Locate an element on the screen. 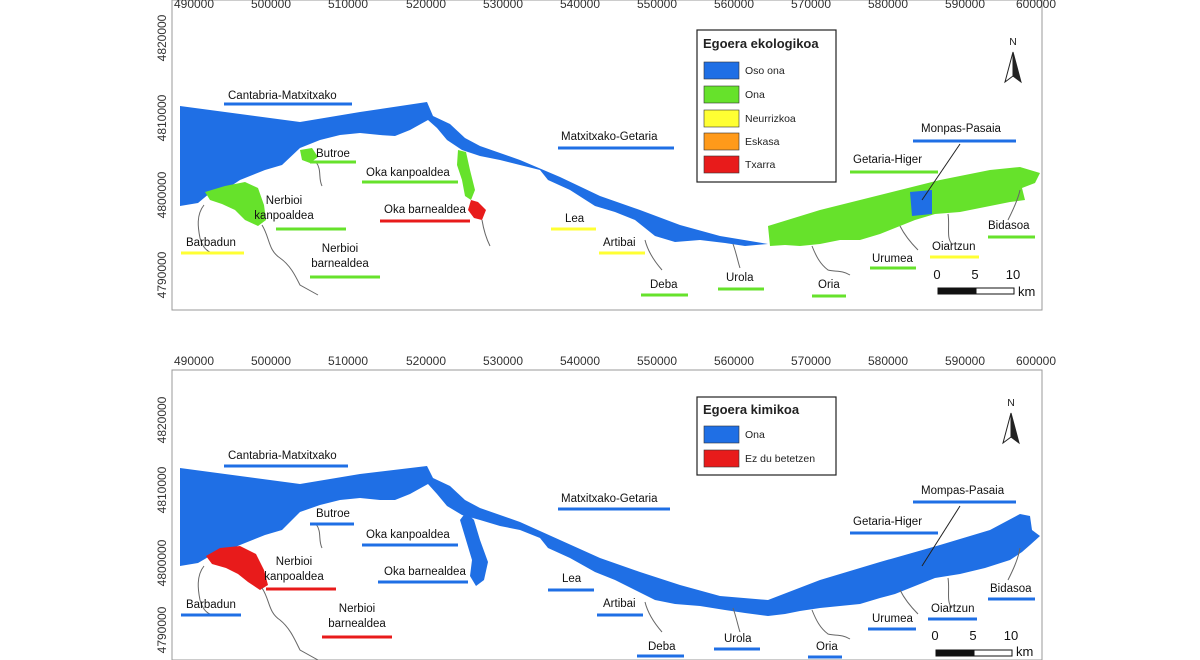 This screenshot has height=660, width=1200. label-mompas-pasaia: Mompas-Pasaia is located at coordinates (963, 491).